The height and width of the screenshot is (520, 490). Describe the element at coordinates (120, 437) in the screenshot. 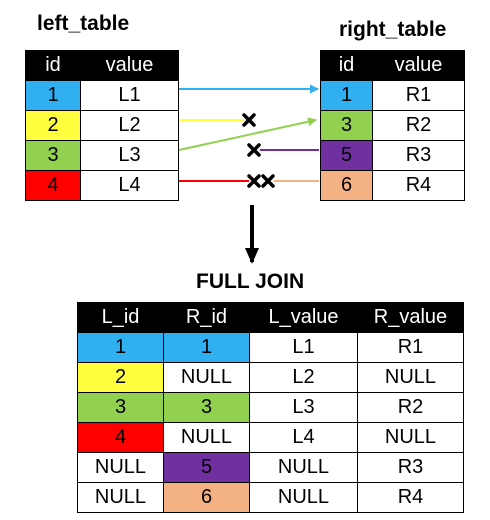

I see `l-id-cell: 4` at that location.